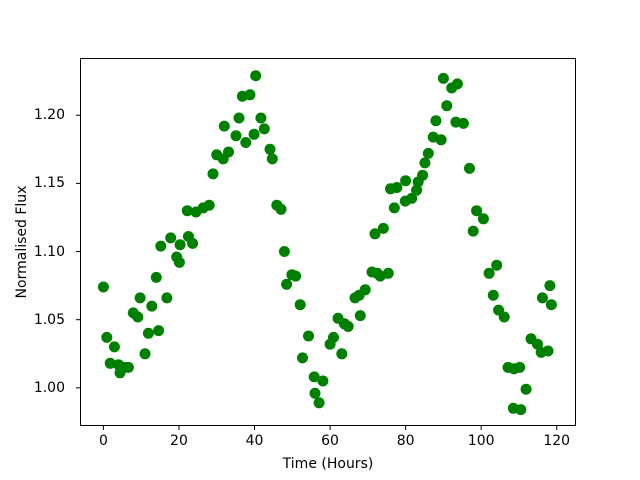 The image size is (640, 480). What do you see at coordinates (328, 464) in the screenshot?
I see `x-axis-label: Time (Hours)` at bounding box center [328, 464].